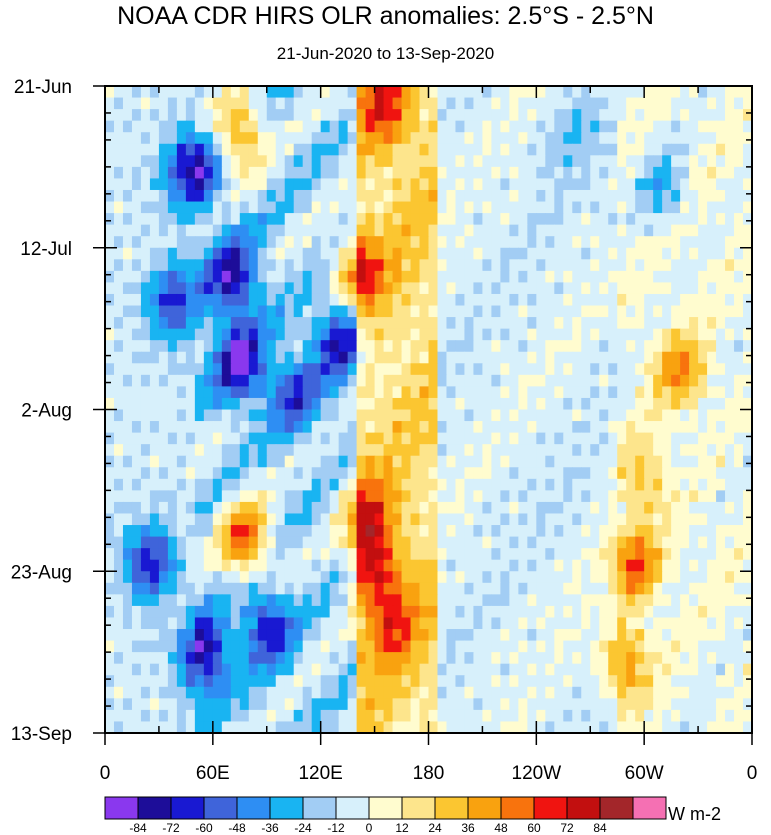  What do you see at coordinates (385, 815) in the screenshot?
I see `colorbar: -84 -72 -60 -48 -36 -24 -12 0 12 24 36 48 60 72 84` at bounding box center [385, 815].